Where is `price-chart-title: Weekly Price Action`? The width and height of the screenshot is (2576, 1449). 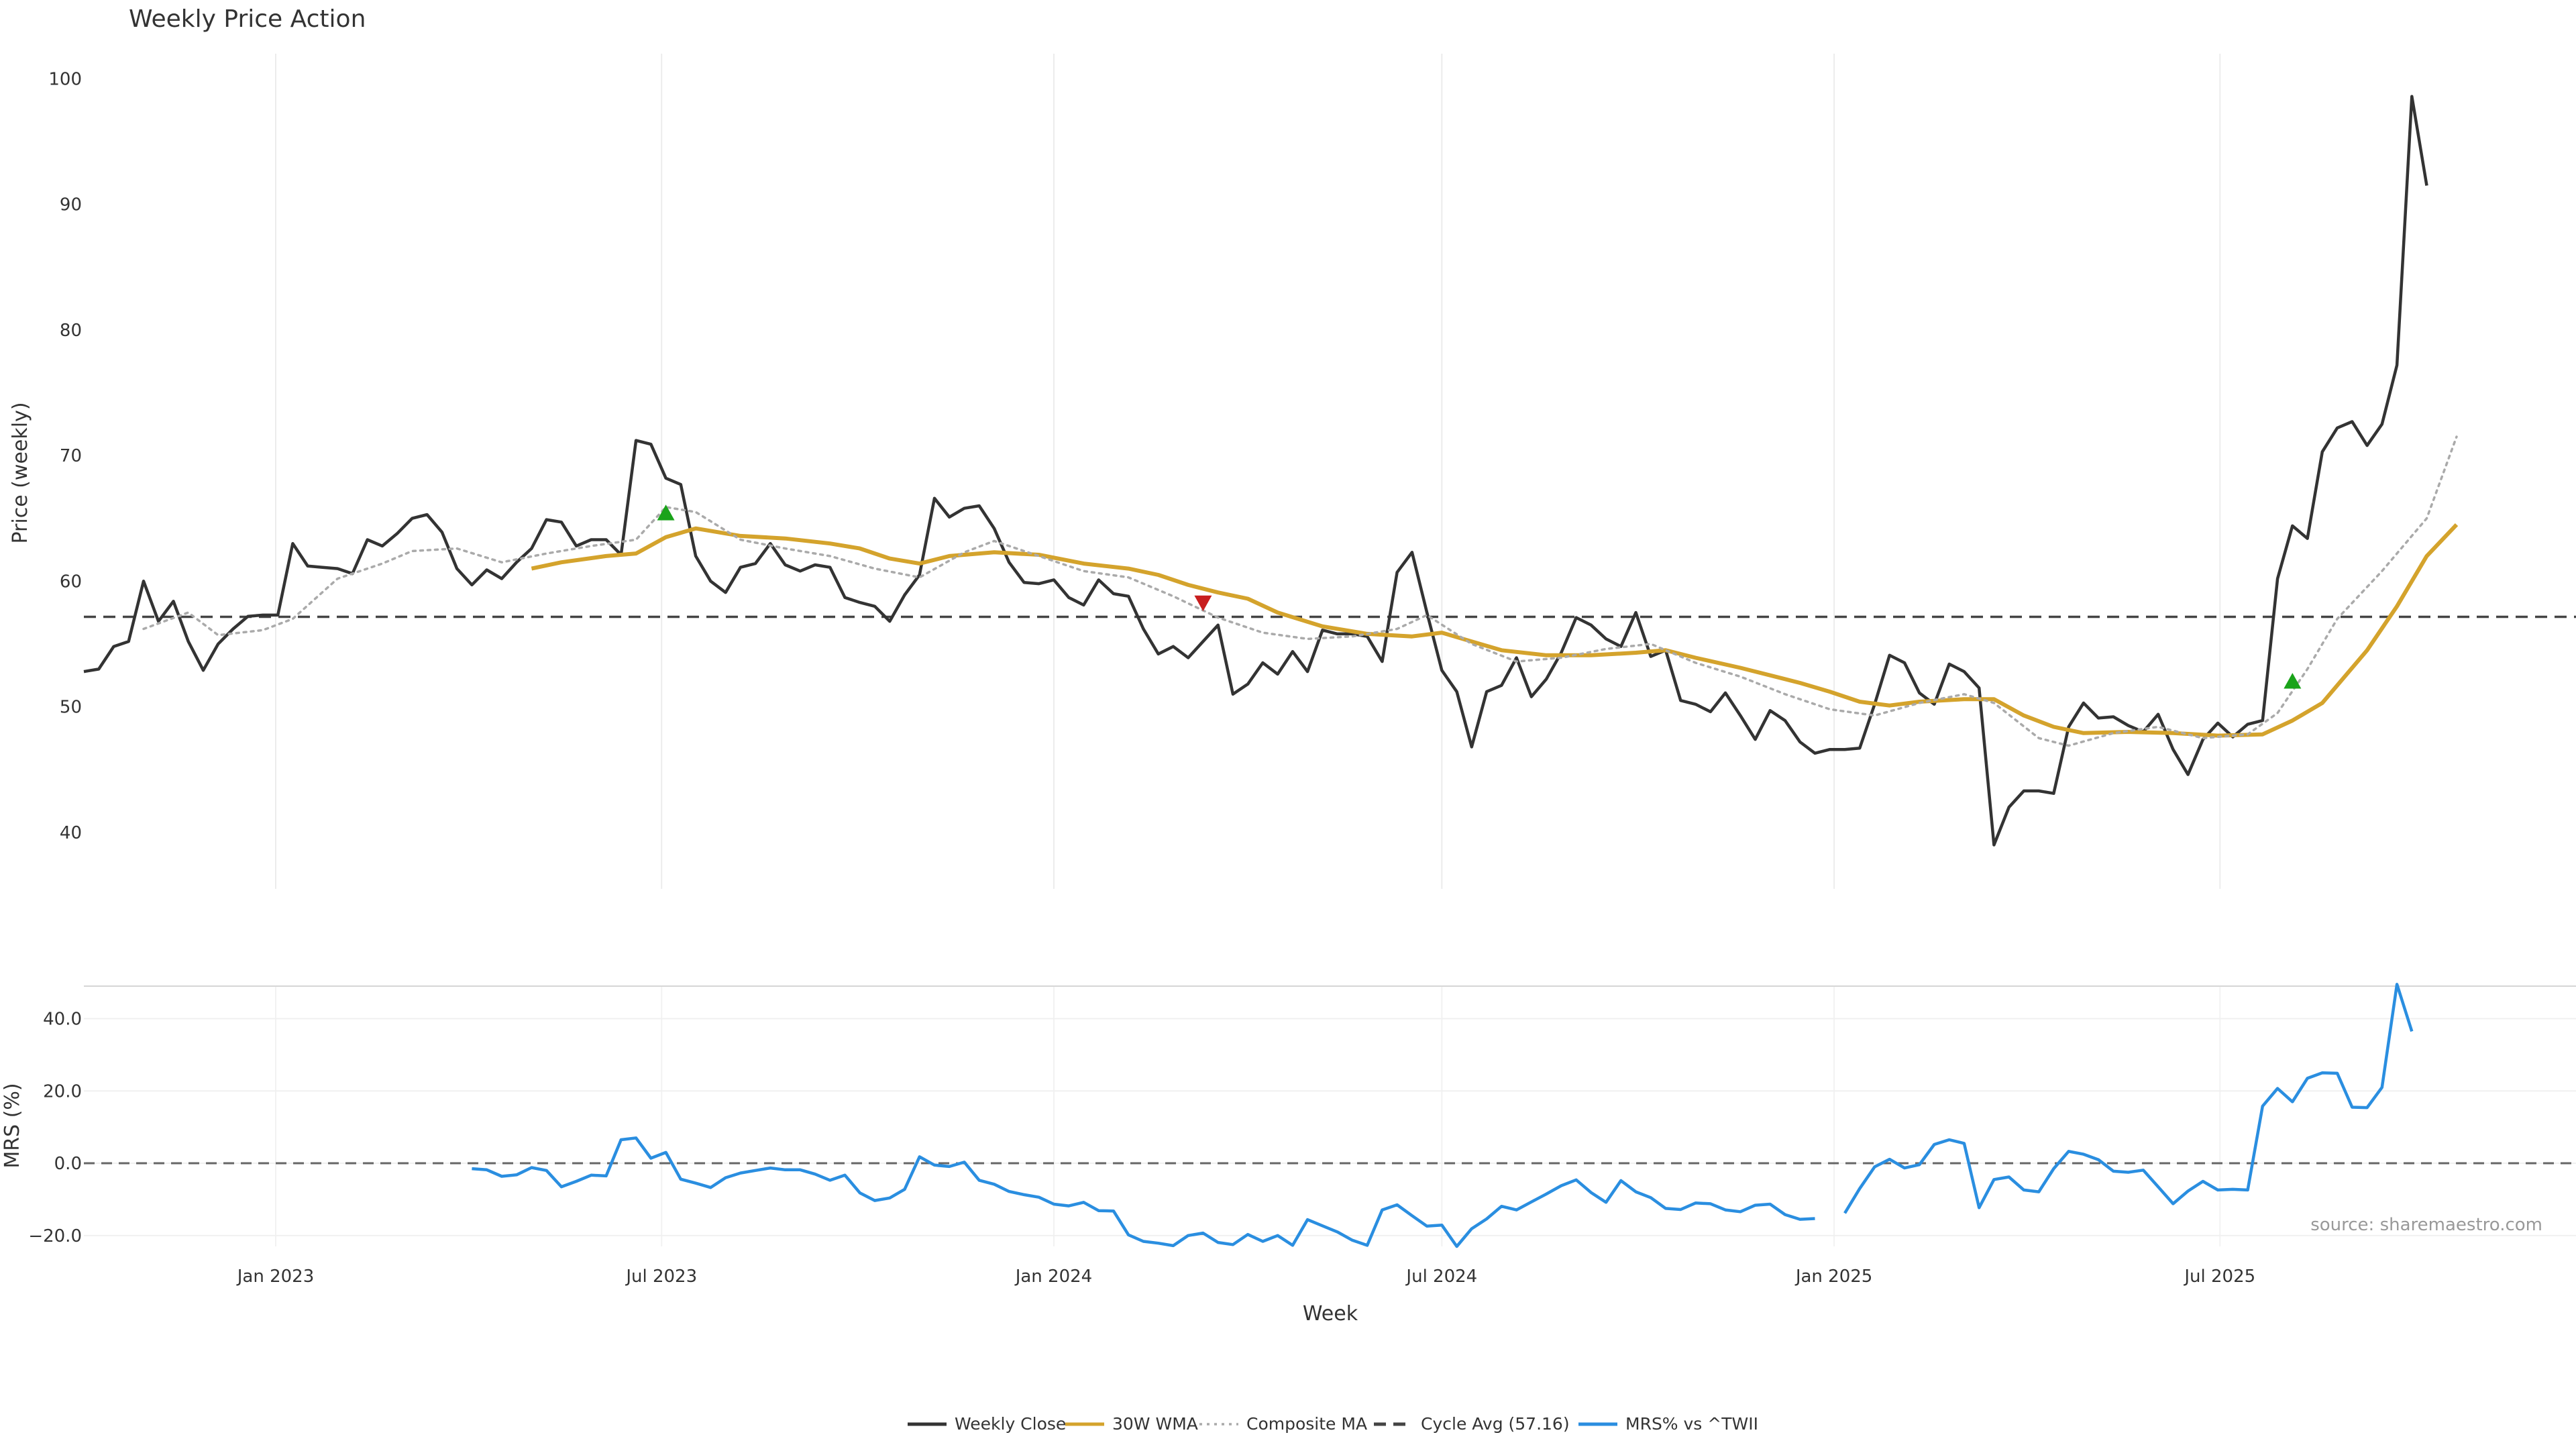 price-chart-title: Weekly Price Action is located at coordinates (247, 19).